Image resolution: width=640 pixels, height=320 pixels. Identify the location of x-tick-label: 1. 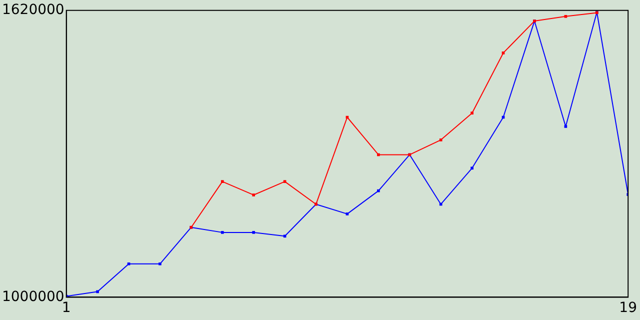
(66, 308).